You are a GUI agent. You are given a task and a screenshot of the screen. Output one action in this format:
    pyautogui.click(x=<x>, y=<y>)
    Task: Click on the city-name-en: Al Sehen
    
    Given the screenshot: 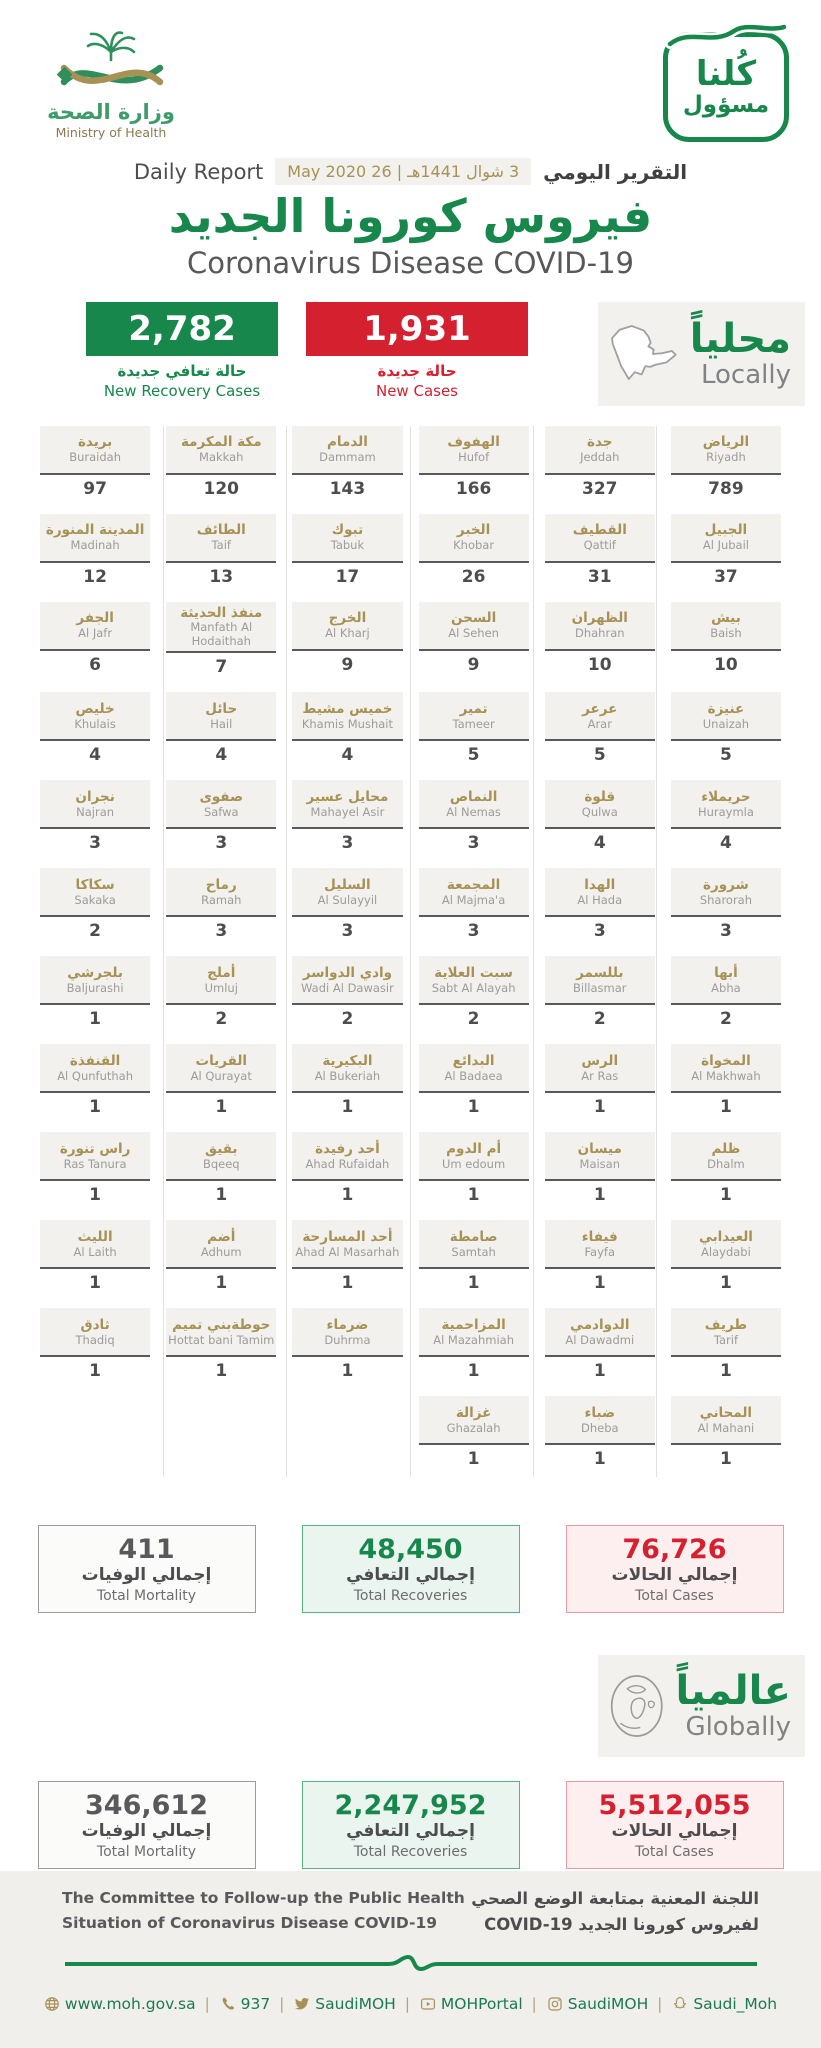 What is the action you would take?
    pyautogui.click(x=473, y=633)
    